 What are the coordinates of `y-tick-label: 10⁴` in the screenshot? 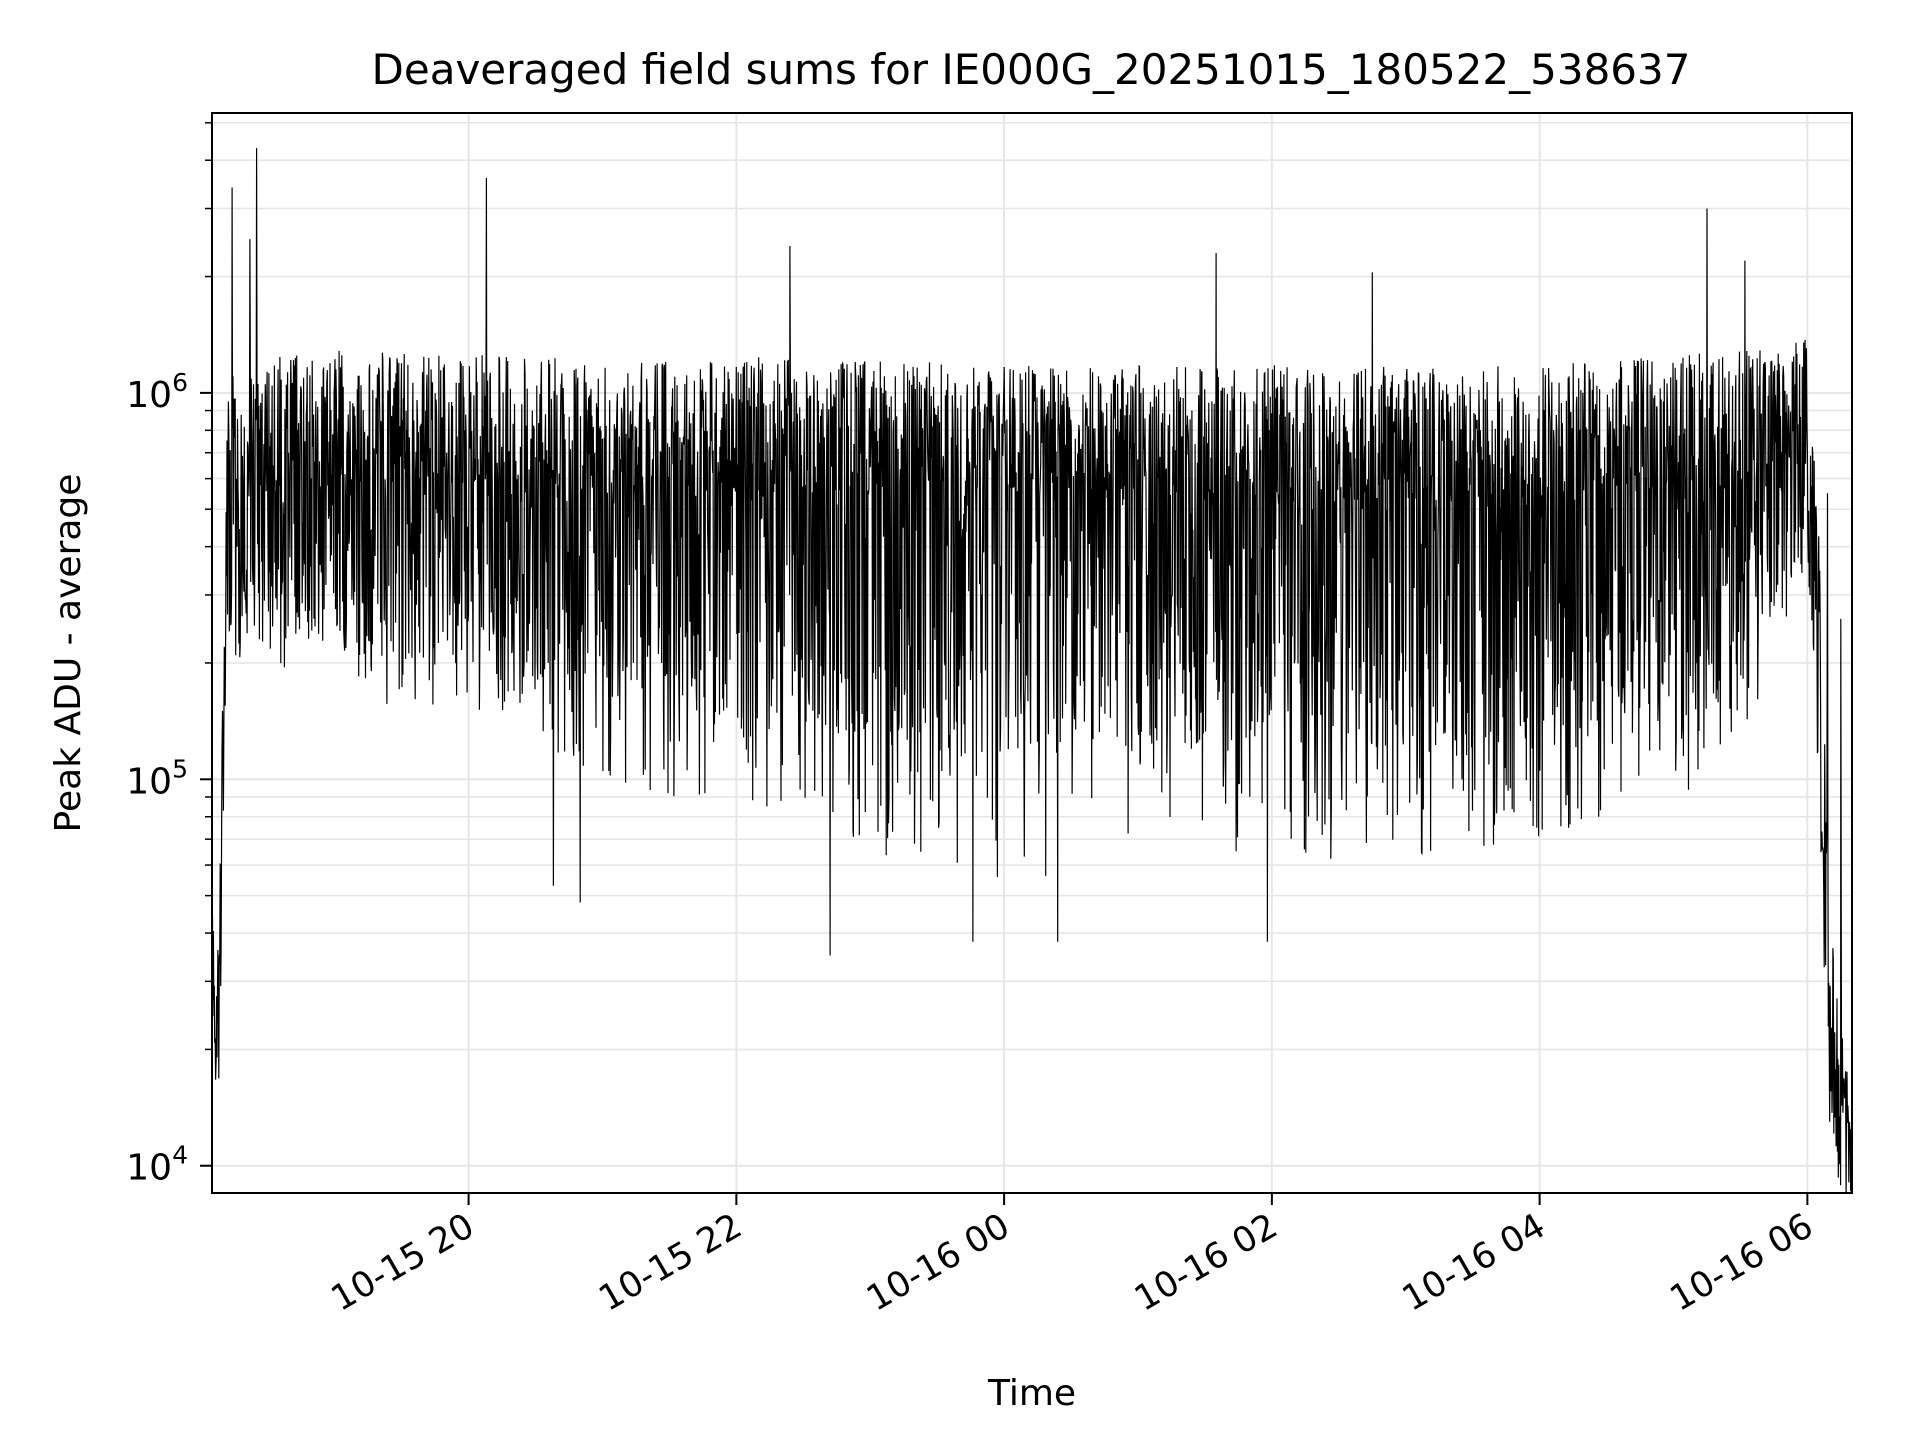 It's located at (157, 1165).